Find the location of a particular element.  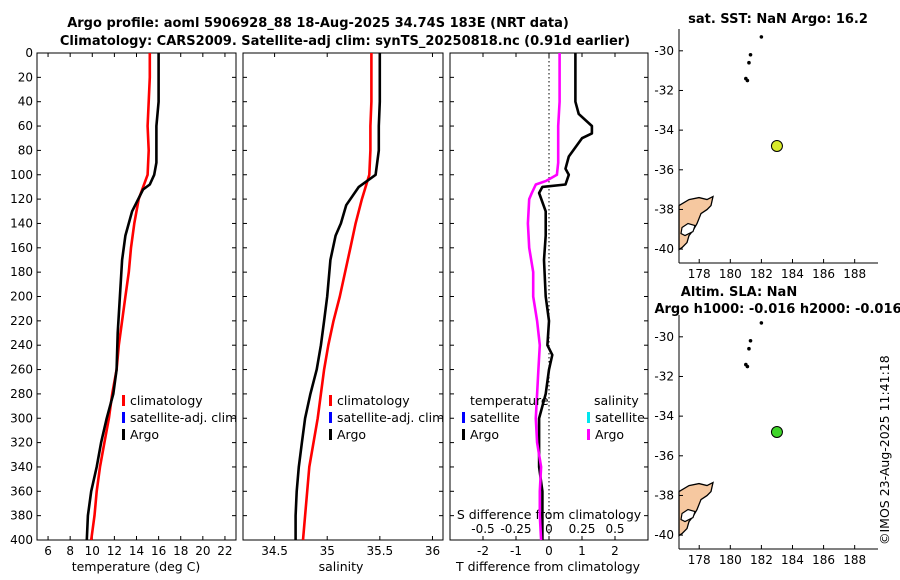

S-diff-tick-label: -0.25 is located at coordinates (515, 529).